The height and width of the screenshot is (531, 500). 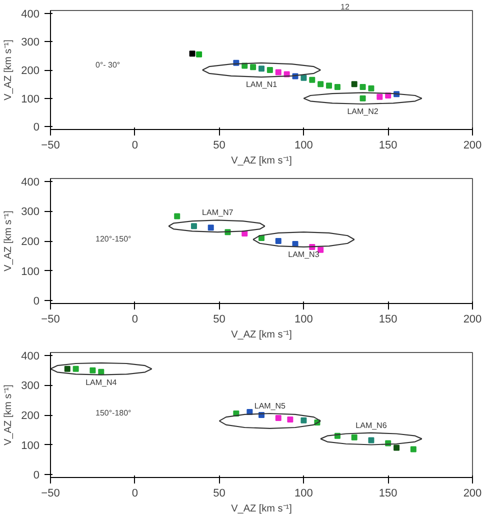 I want to click on annotation: 0°- 30°, so click(x=108, y=65).